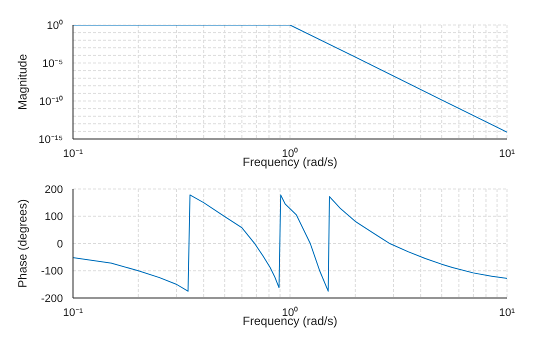 This screenshot has height=337, width=560. I want to click on y-axis-title: Magnitude, so click(22, 82).